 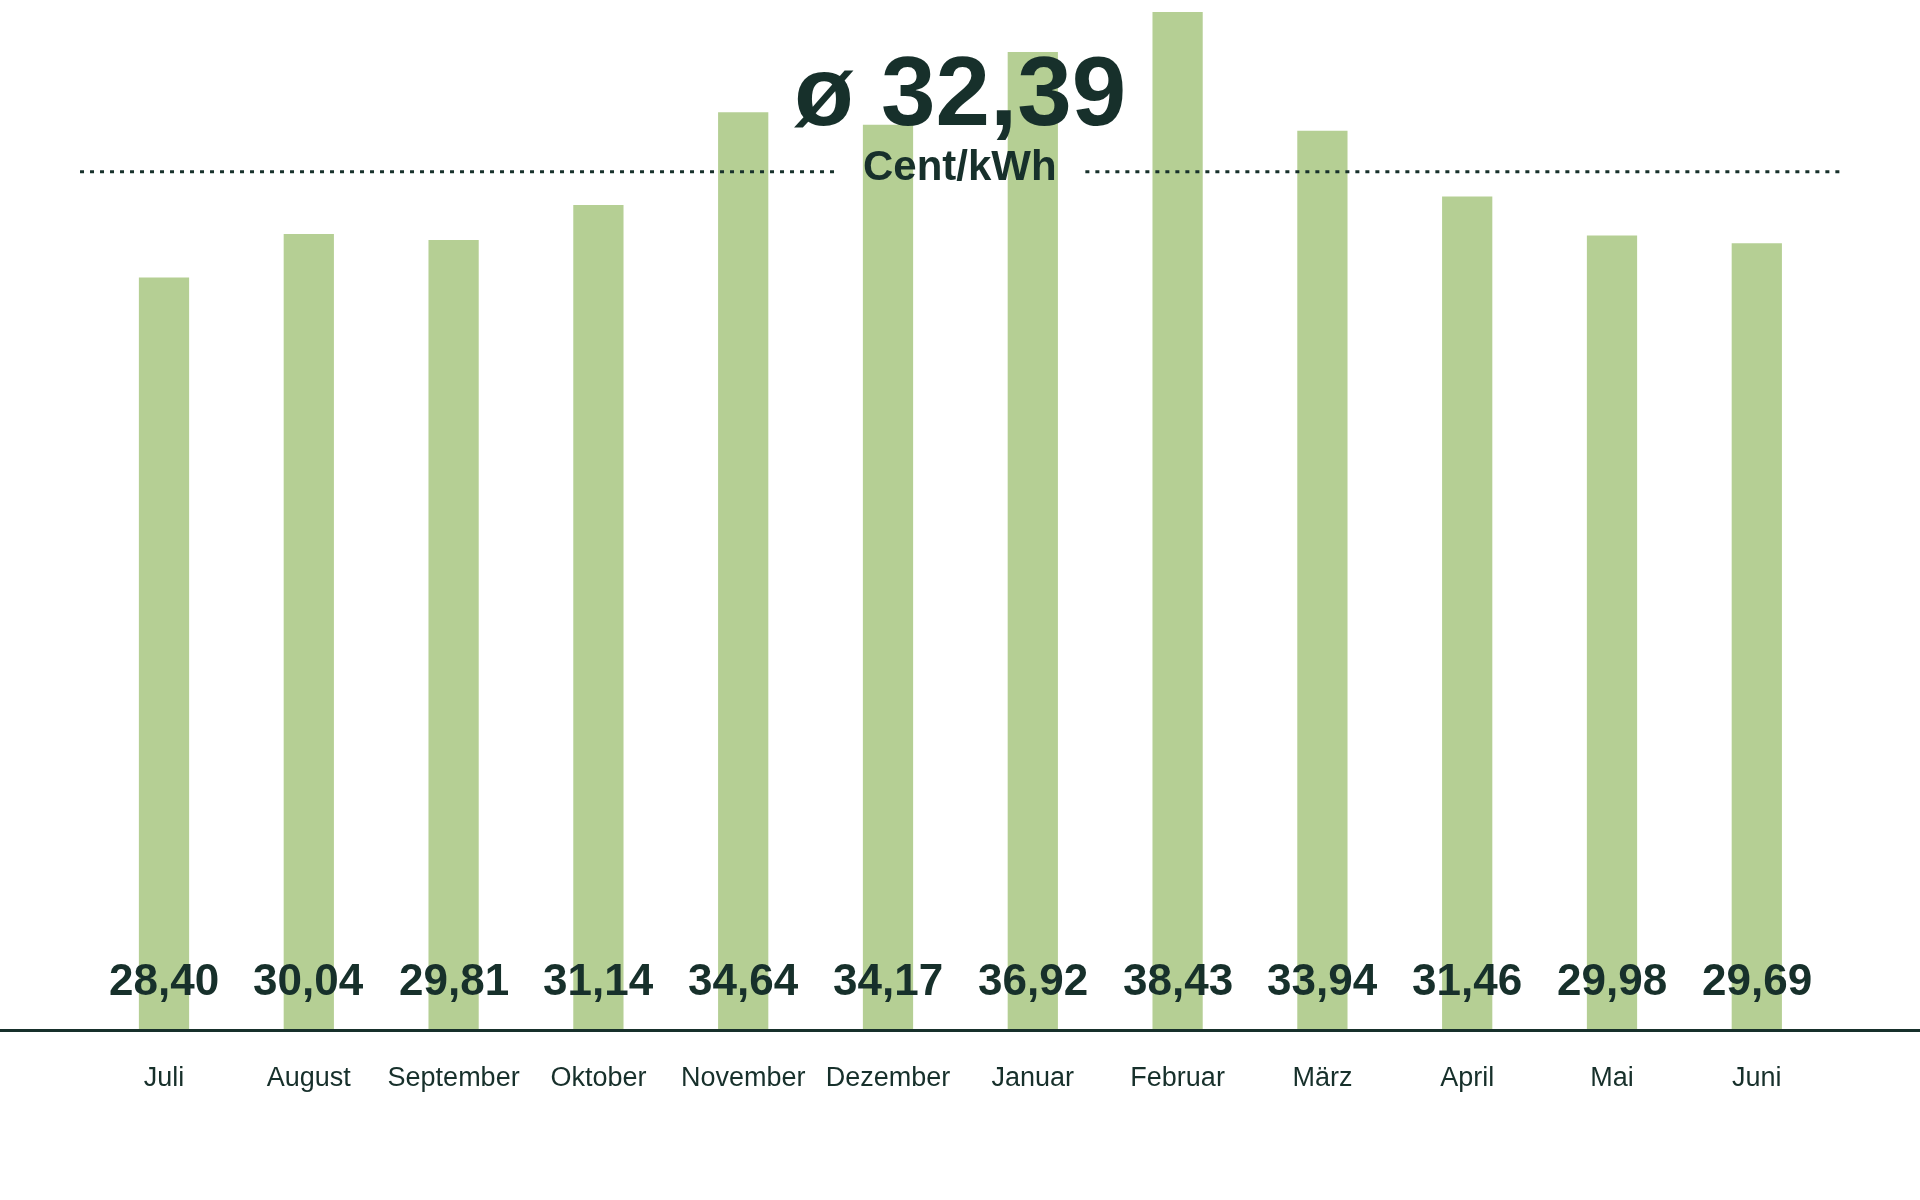 I want to click on data-label: 36,92, so click(x=1033, y=979).